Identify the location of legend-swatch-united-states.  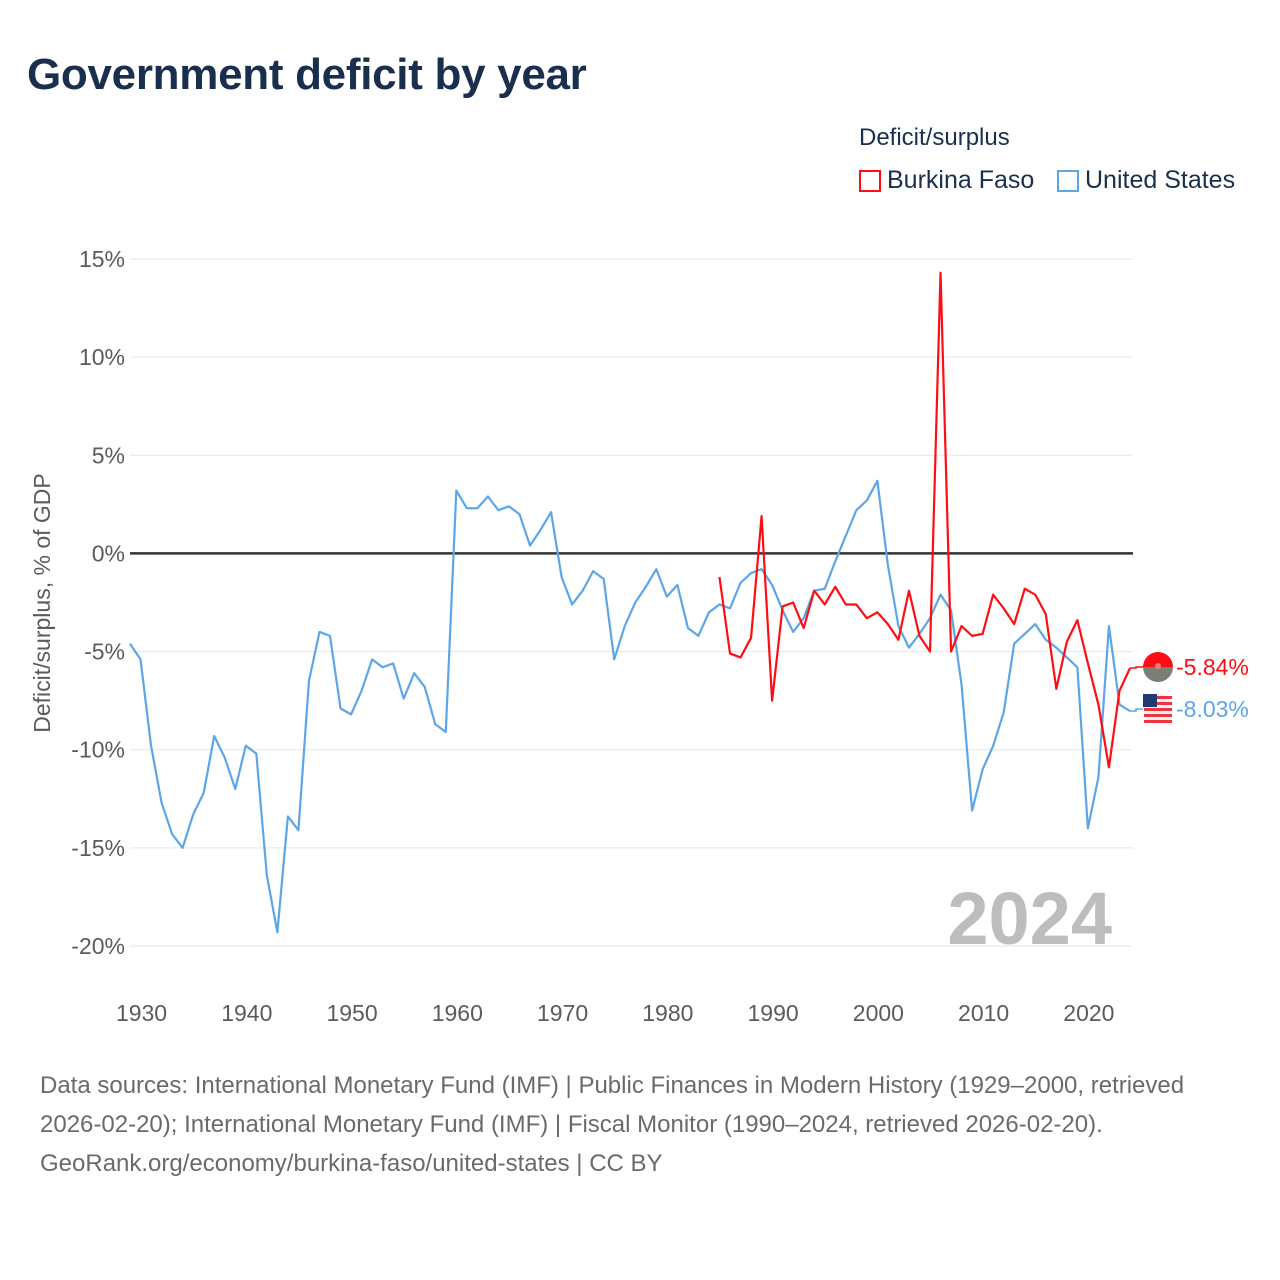
(1068, 180).